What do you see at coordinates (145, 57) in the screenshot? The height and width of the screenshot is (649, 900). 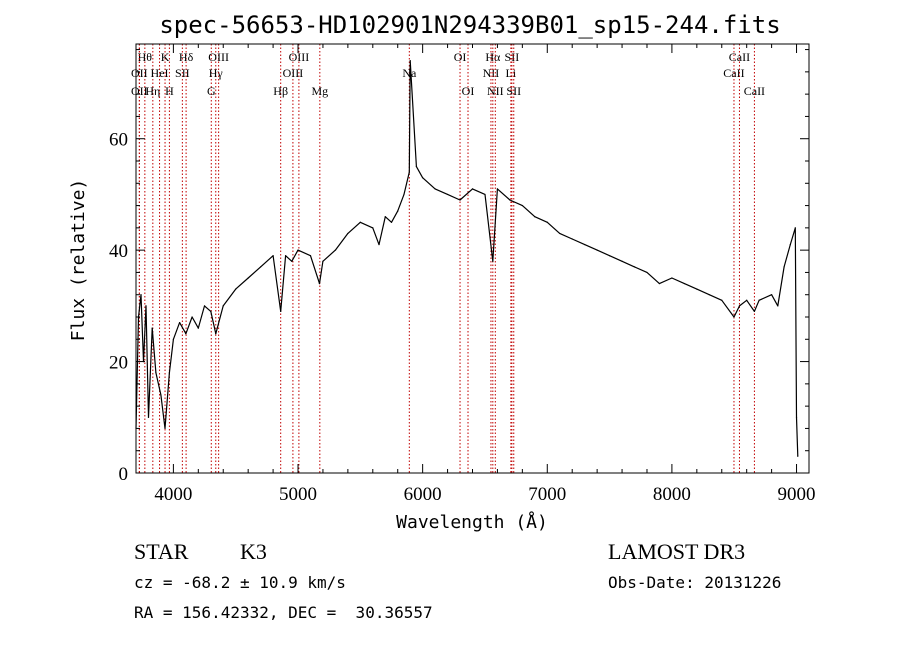 I see `line-marker-label-0: Hθ` at bounding box center [145, 57].